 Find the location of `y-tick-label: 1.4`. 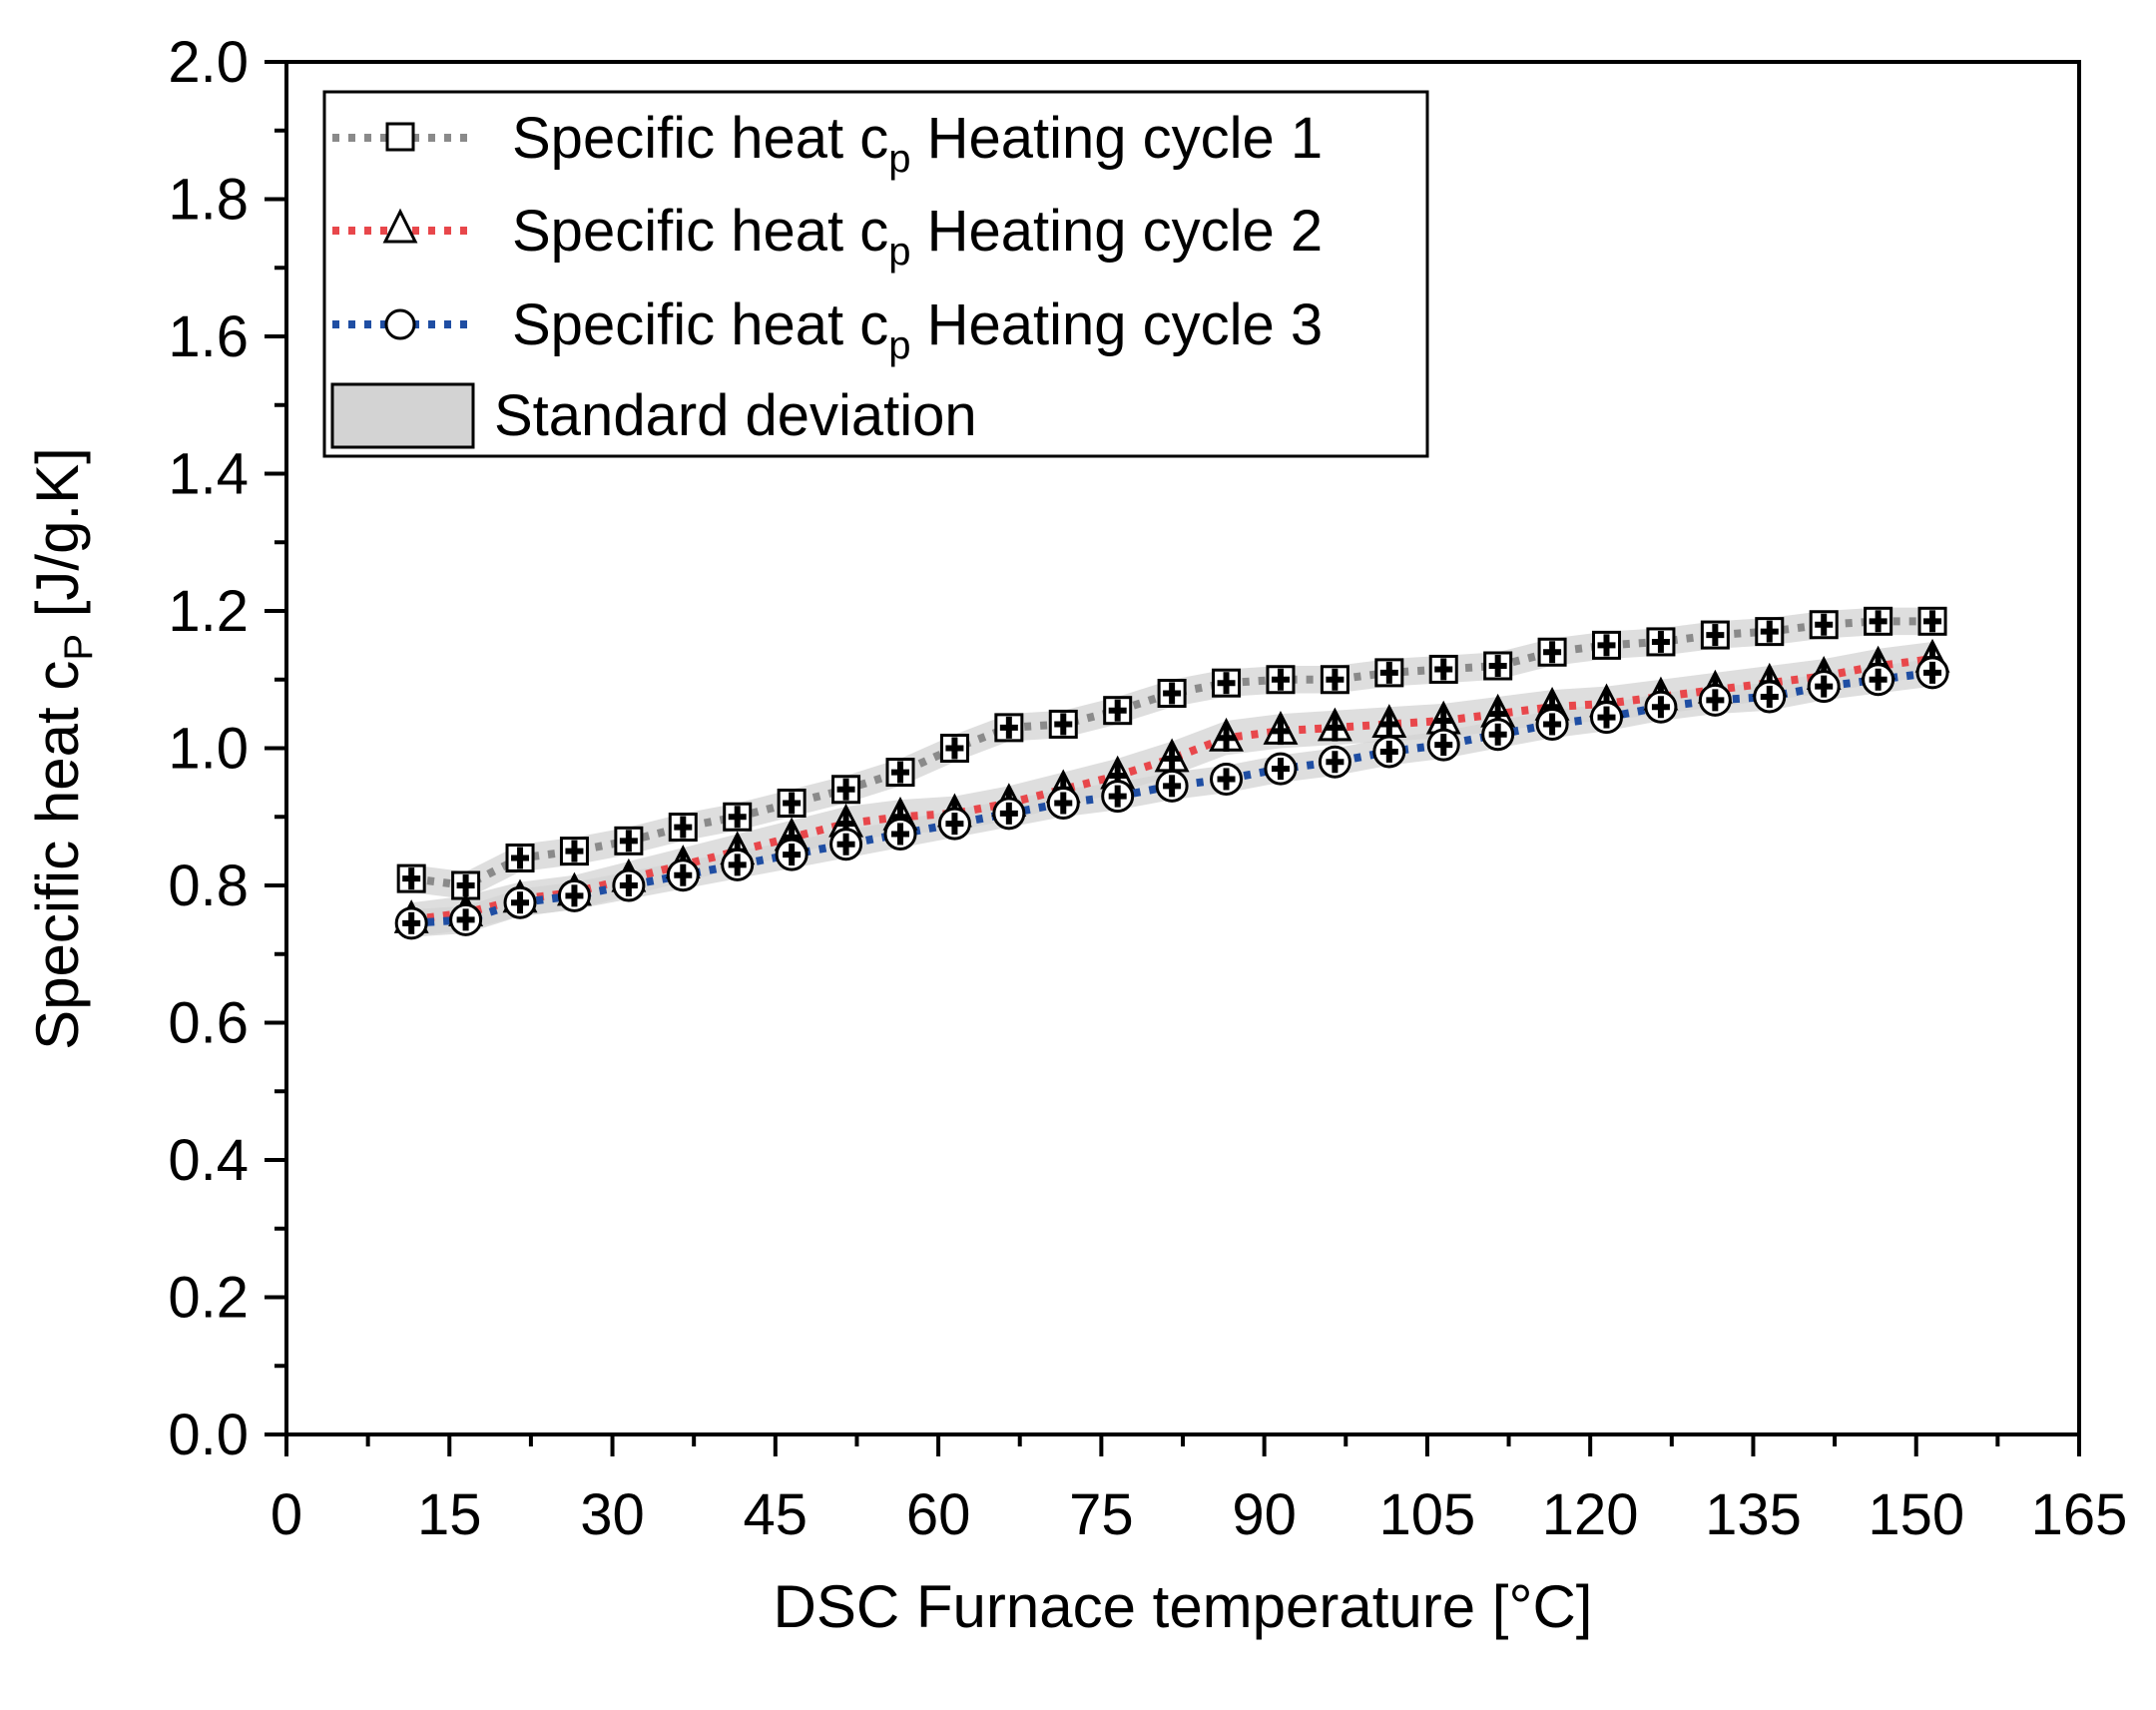

y-tick-label: 1.4 is located at coordinates (208, 474).